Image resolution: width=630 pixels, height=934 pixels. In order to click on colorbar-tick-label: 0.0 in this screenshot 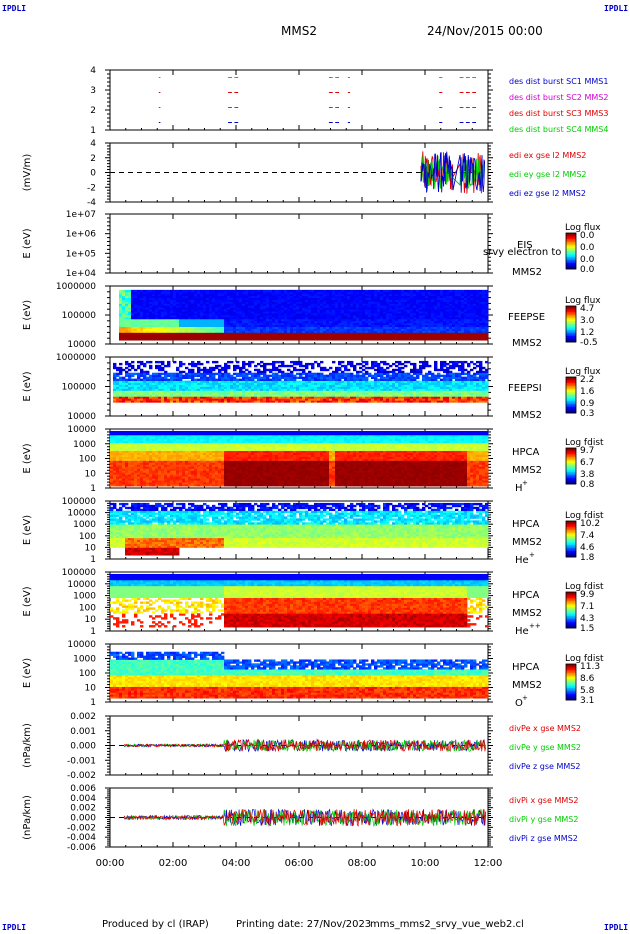, I will do `click(587, 270)`.